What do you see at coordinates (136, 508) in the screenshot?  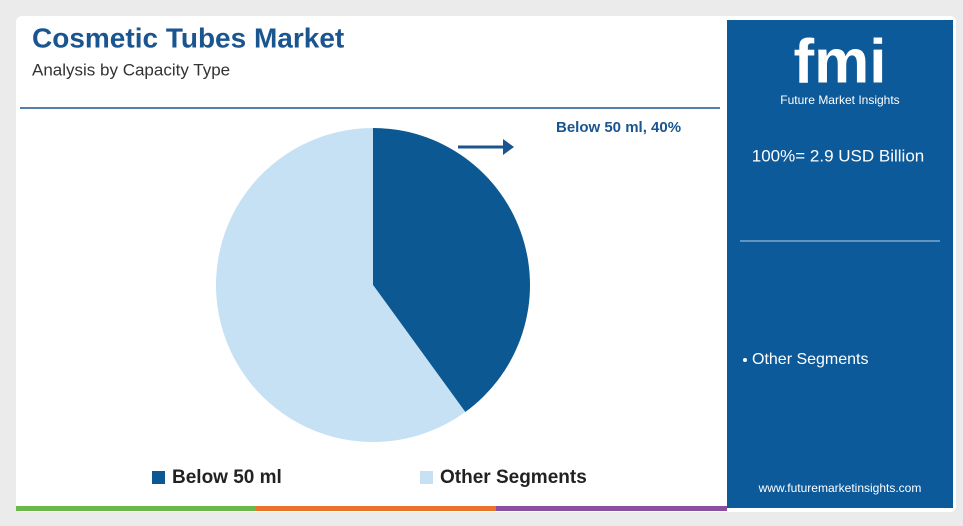 I see `bar-green` at bounding box center [136, 508].